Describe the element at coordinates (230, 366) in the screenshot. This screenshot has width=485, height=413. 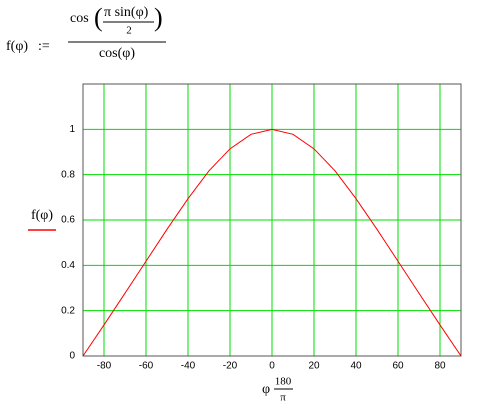
I see `x-tick-label: -20` at that location.